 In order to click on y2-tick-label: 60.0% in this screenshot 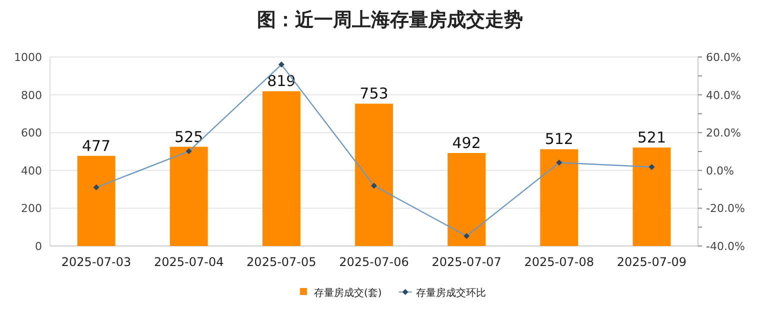, I will do `click(723, 57)`.